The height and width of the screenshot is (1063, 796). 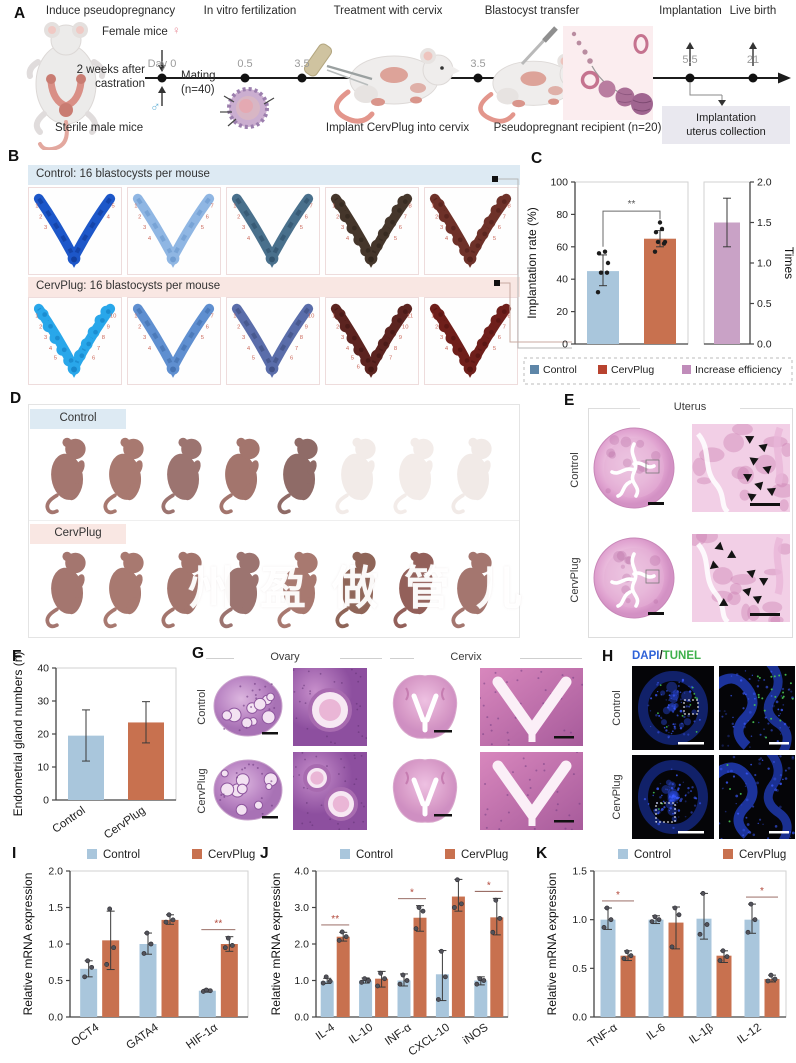 I want to click on step-title-treatment: Treatment with cervix, so click(x=388, y=11).